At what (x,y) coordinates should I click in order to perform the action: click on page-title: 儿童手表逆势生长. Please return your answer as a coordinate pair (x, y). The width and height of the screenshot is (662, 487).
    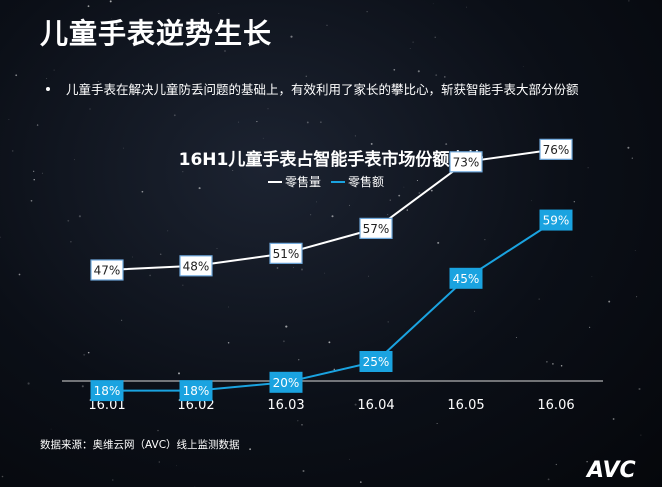
    Looking at the image, I should click on (156, 33).